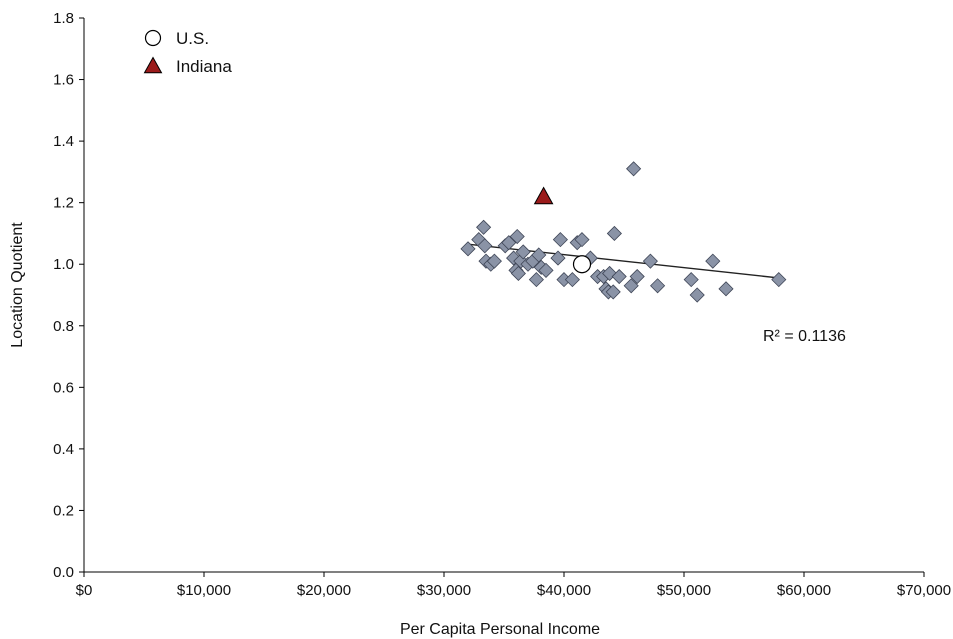 This screenshot has width=953, height=639. I want to click on x-axis-title: Per Capita Personal Income, so click(500, 629).